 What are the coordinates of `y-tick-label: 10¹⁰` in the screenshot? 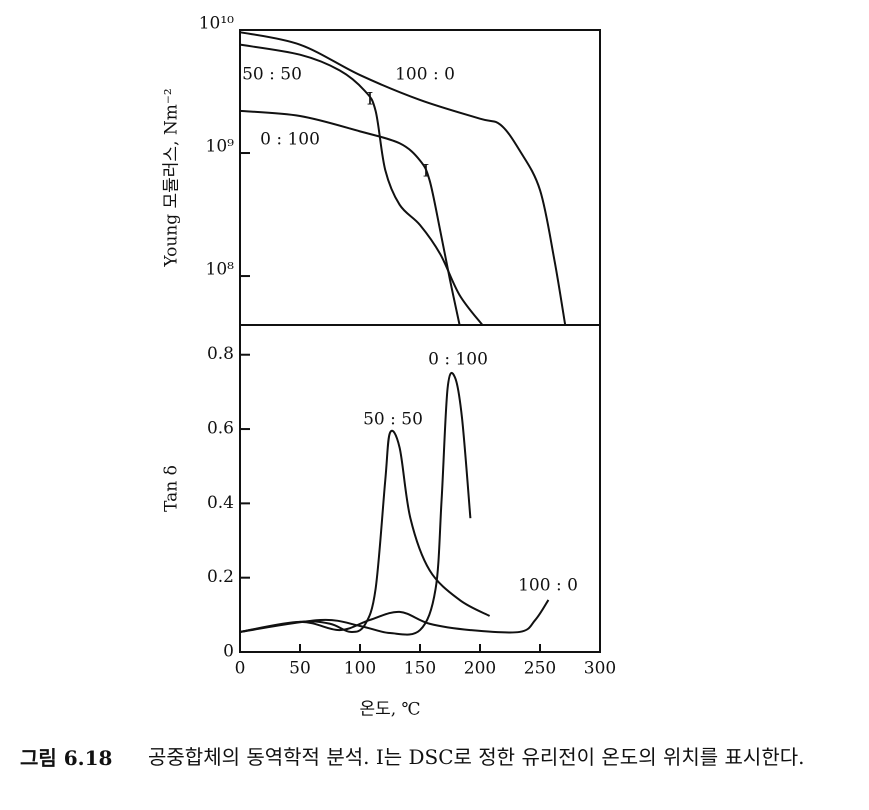 It's located at (216, 24).